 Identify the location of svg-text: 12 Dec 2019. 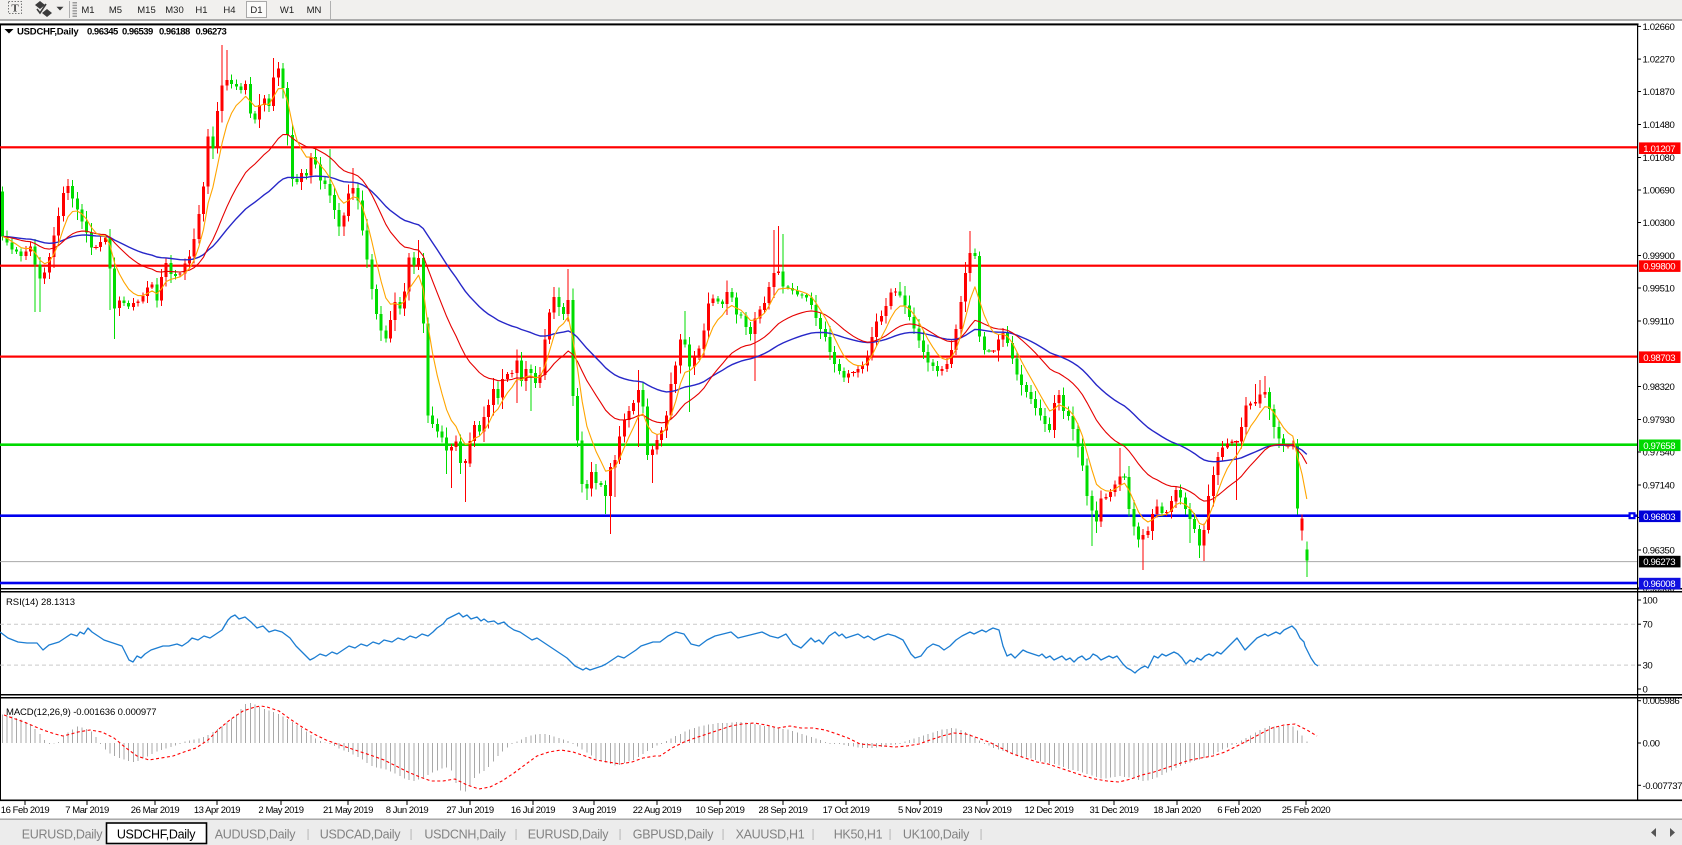
(1049, 810).